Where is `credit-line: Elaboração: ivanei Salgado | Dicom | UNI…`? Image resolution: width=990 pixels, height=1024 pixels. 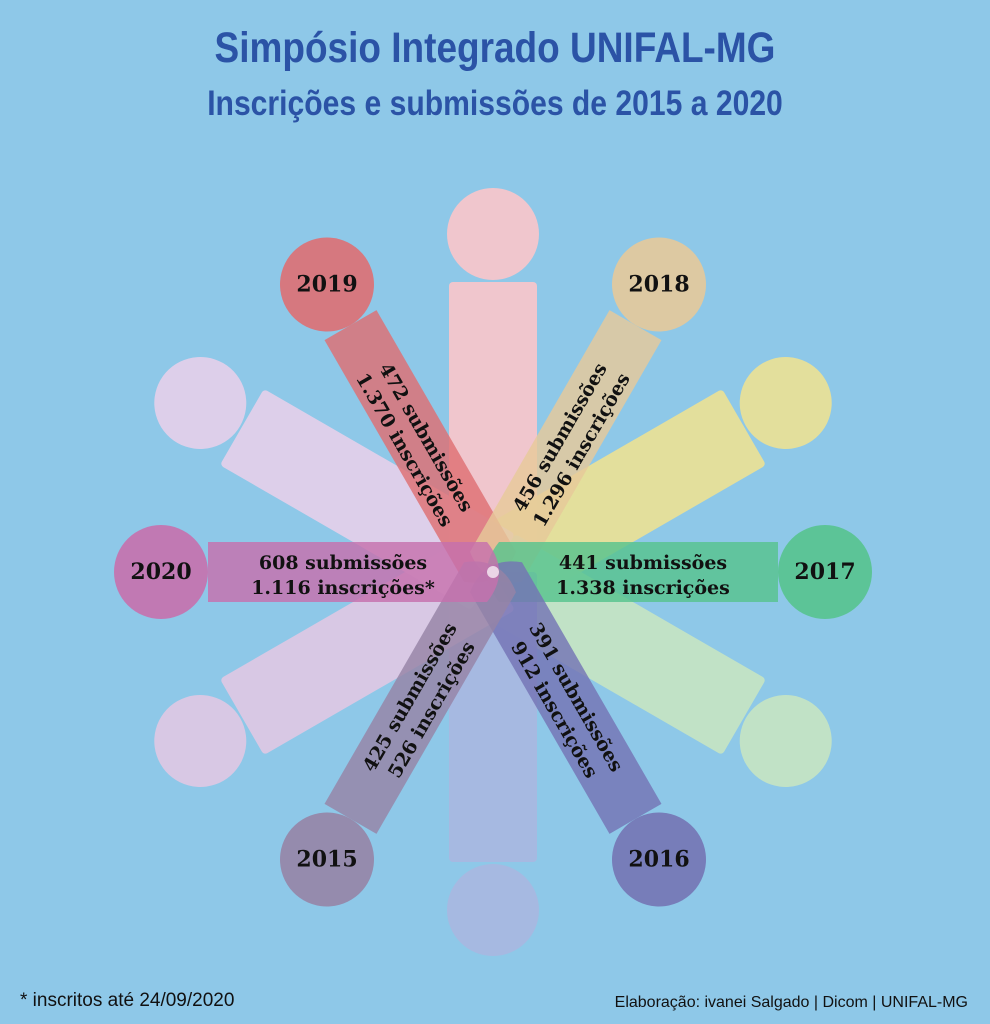
credit-line: Elaboração: ivanei Salgado | Dicom | UNI… is located at coordinates (791, 1002).